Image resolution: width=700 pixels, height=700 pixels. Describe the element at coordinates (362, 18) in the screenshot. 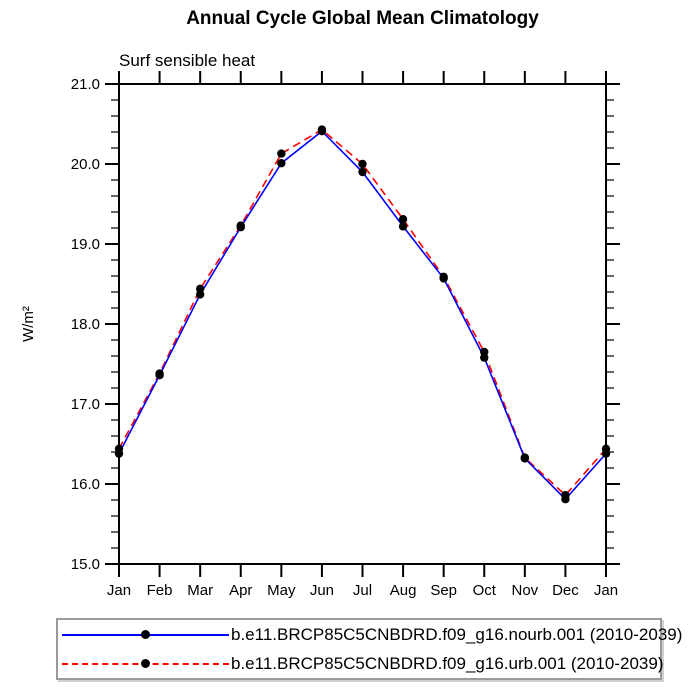

I see `chart-title: Annual Cycle Global Mean Climatology` at that location.